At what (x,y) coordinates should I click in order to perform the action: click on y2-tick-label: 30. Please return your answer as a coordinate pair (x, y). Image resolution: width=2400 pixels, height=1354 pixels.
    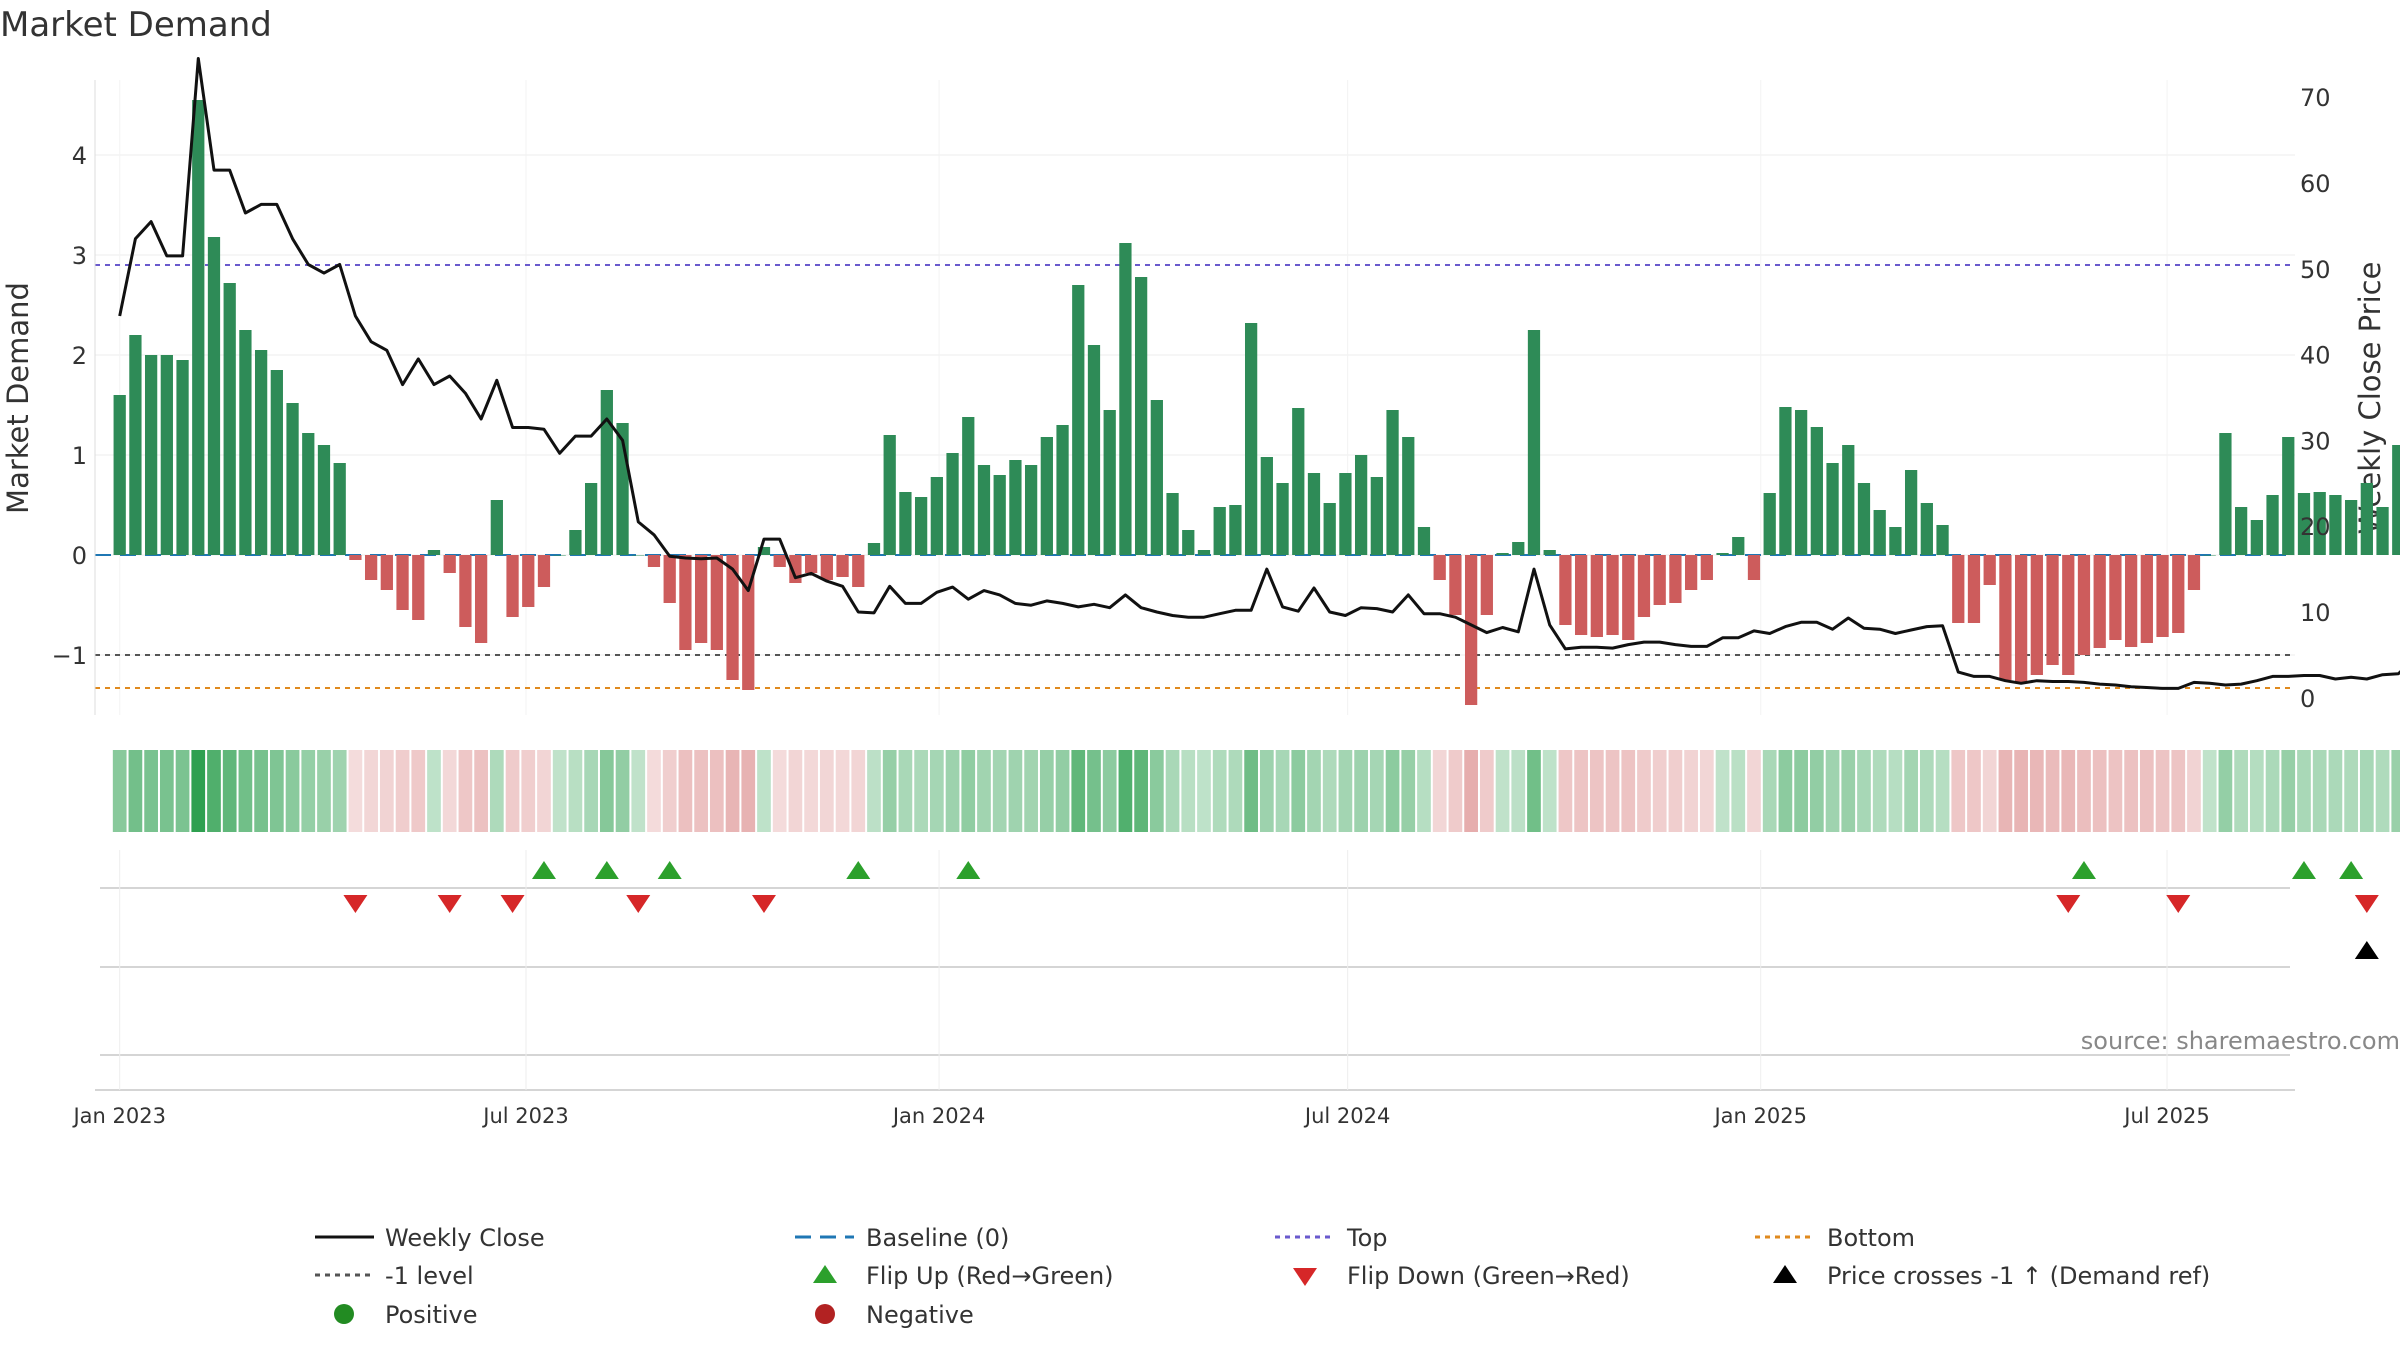
    Looking at the image, I should click on (2315, 441).